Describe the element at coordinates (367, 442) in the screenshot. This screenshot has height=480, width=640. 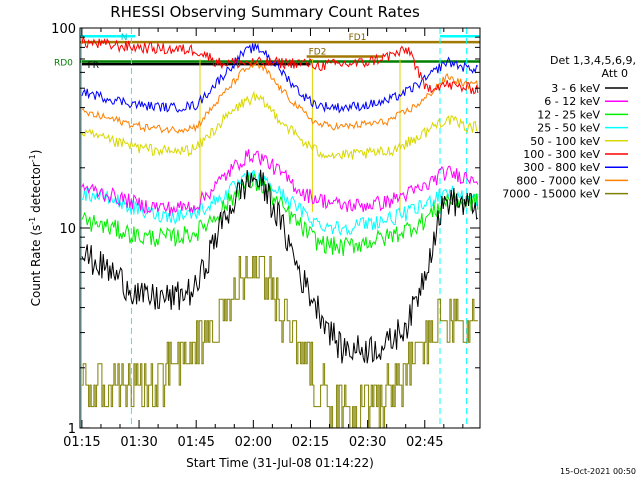
I see `x-tick-label-5: 02:30` at that location.